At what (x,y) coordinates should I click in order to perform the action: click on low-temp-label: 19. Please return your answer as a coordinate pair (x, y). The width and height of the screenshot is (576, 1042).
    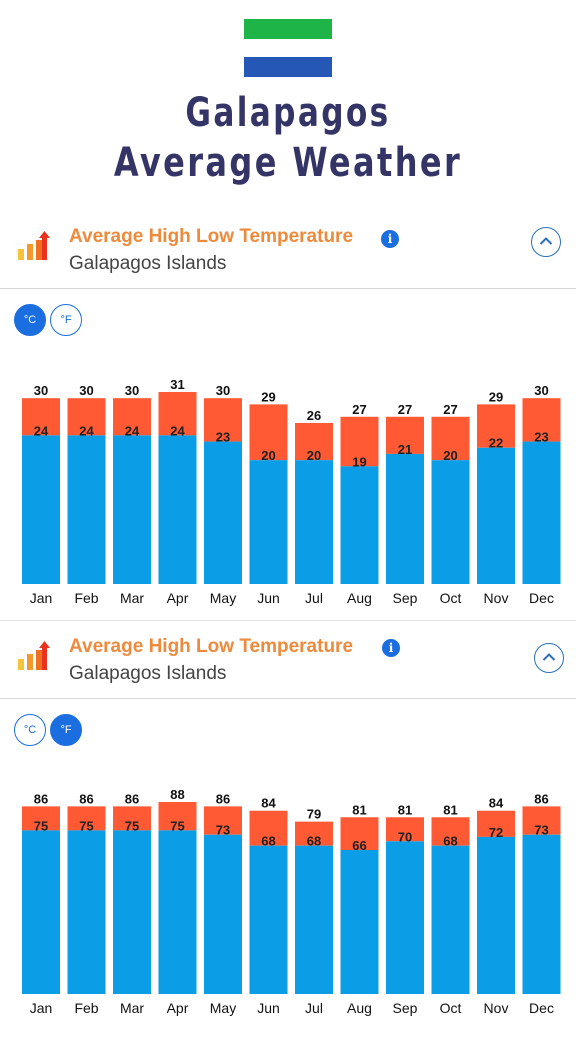
    Looking at the image, I should click on (359, 461).